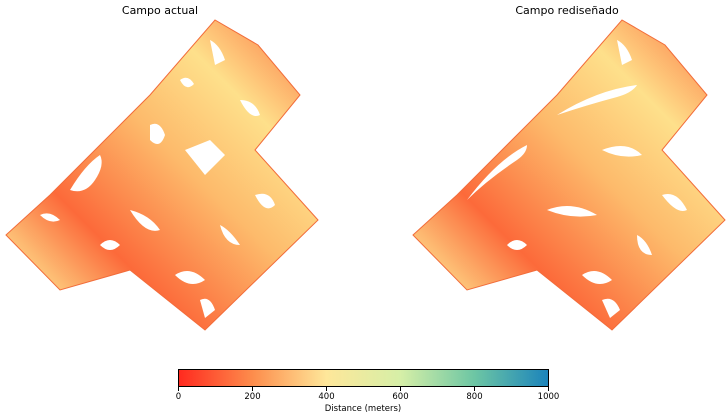 The height and width of the screenshot is (419, 728). I want to click on colorbar, so click(363, 378).